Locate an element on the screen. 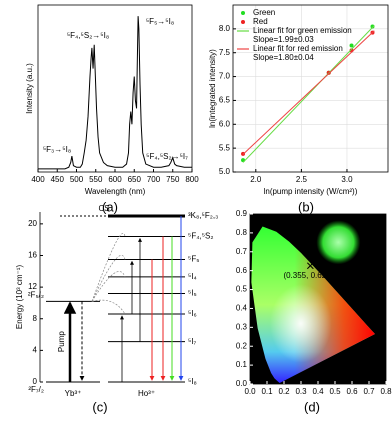 The width and height of the screenshot is (392, 421). y-axis-label: ln(integrated intensity) is located at coordinates (212, 88).